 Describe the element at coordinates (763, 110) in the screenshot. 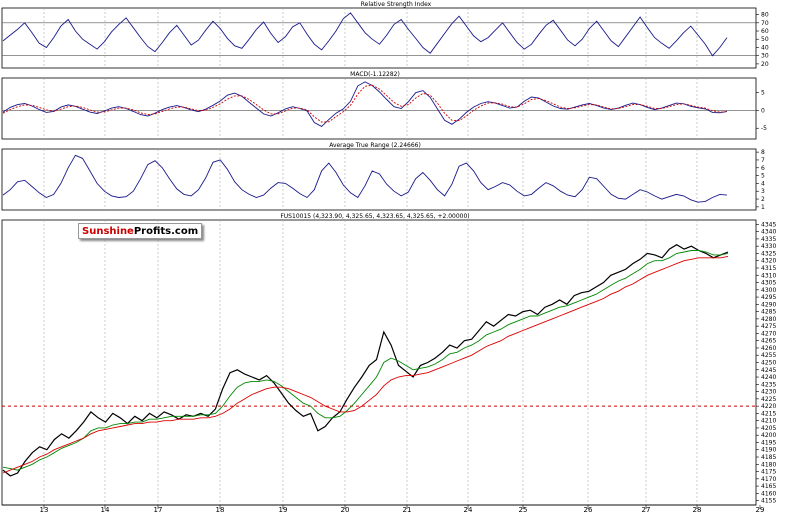

I see `macd-ytick-label-1: 0` at that location.